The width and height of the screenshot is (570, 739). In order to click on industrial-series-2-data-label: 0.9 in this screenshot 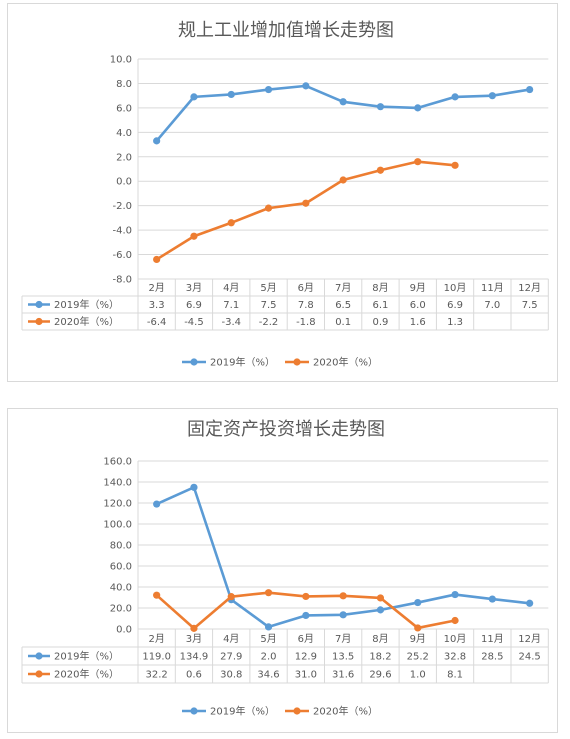, I will do `click(380, 322)`.